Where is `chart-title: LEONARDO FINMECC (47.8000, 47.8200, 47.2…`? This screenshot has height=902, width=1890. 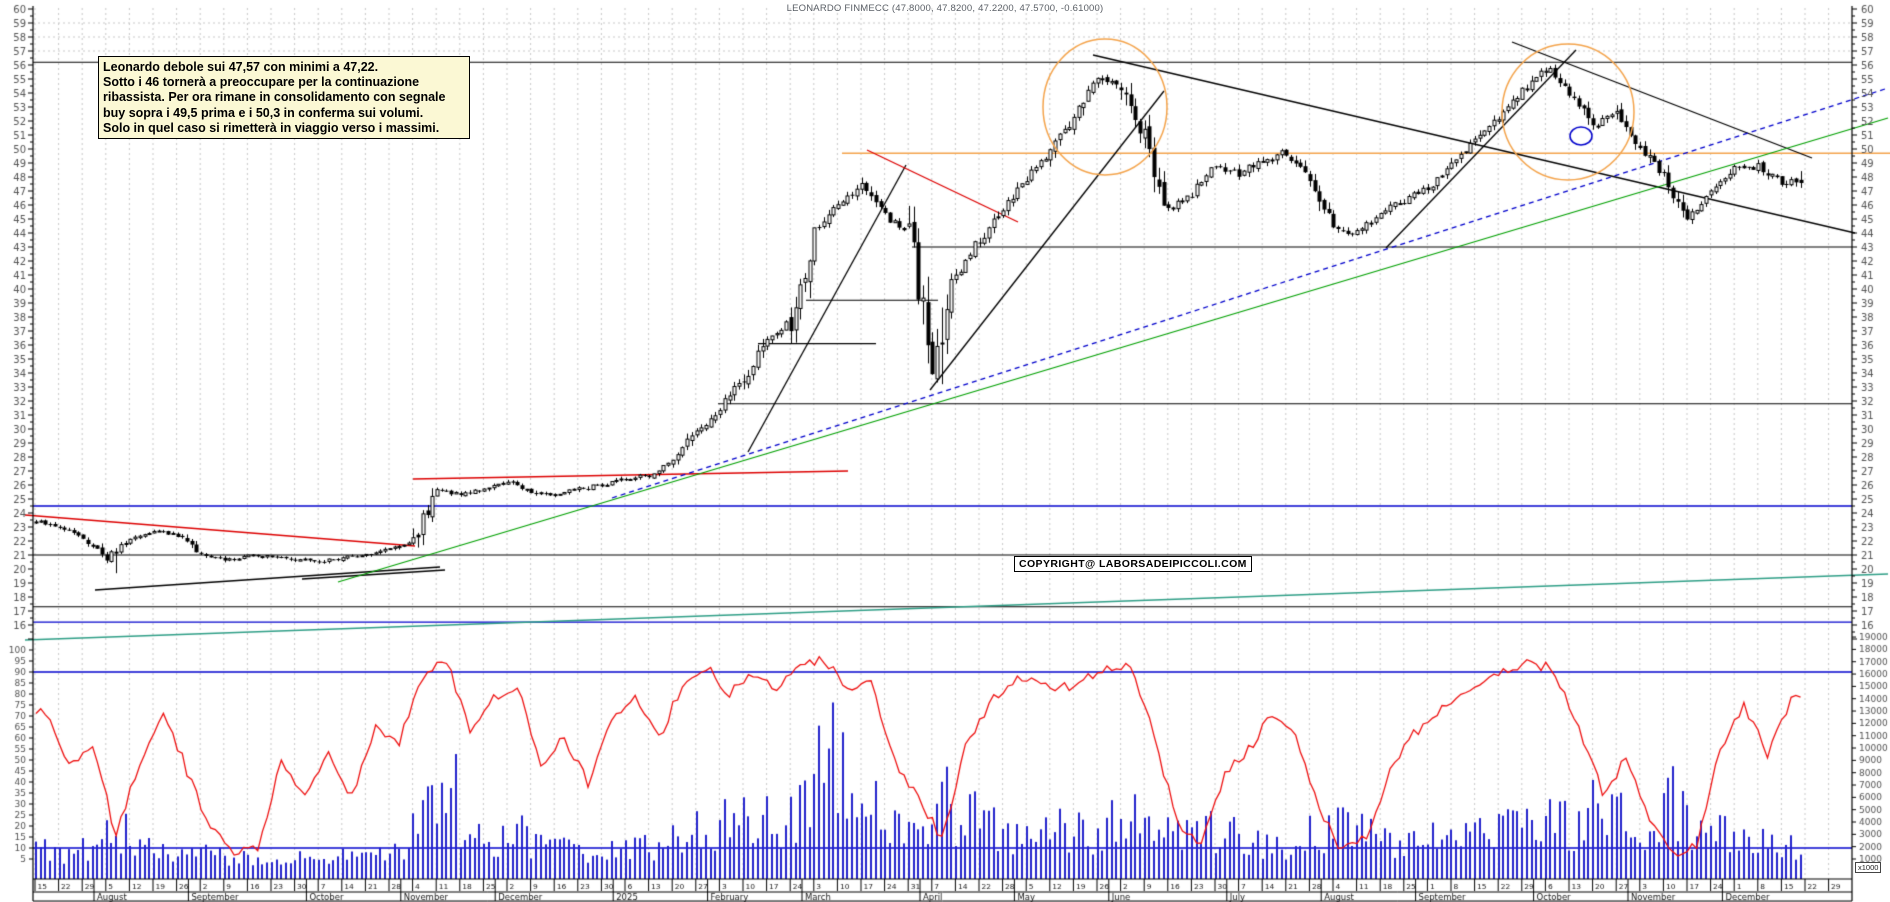 chart-title: LEONARDO FINMECC (47.8000, 47.8200, 47.2… is located at coordinates (945, 8).